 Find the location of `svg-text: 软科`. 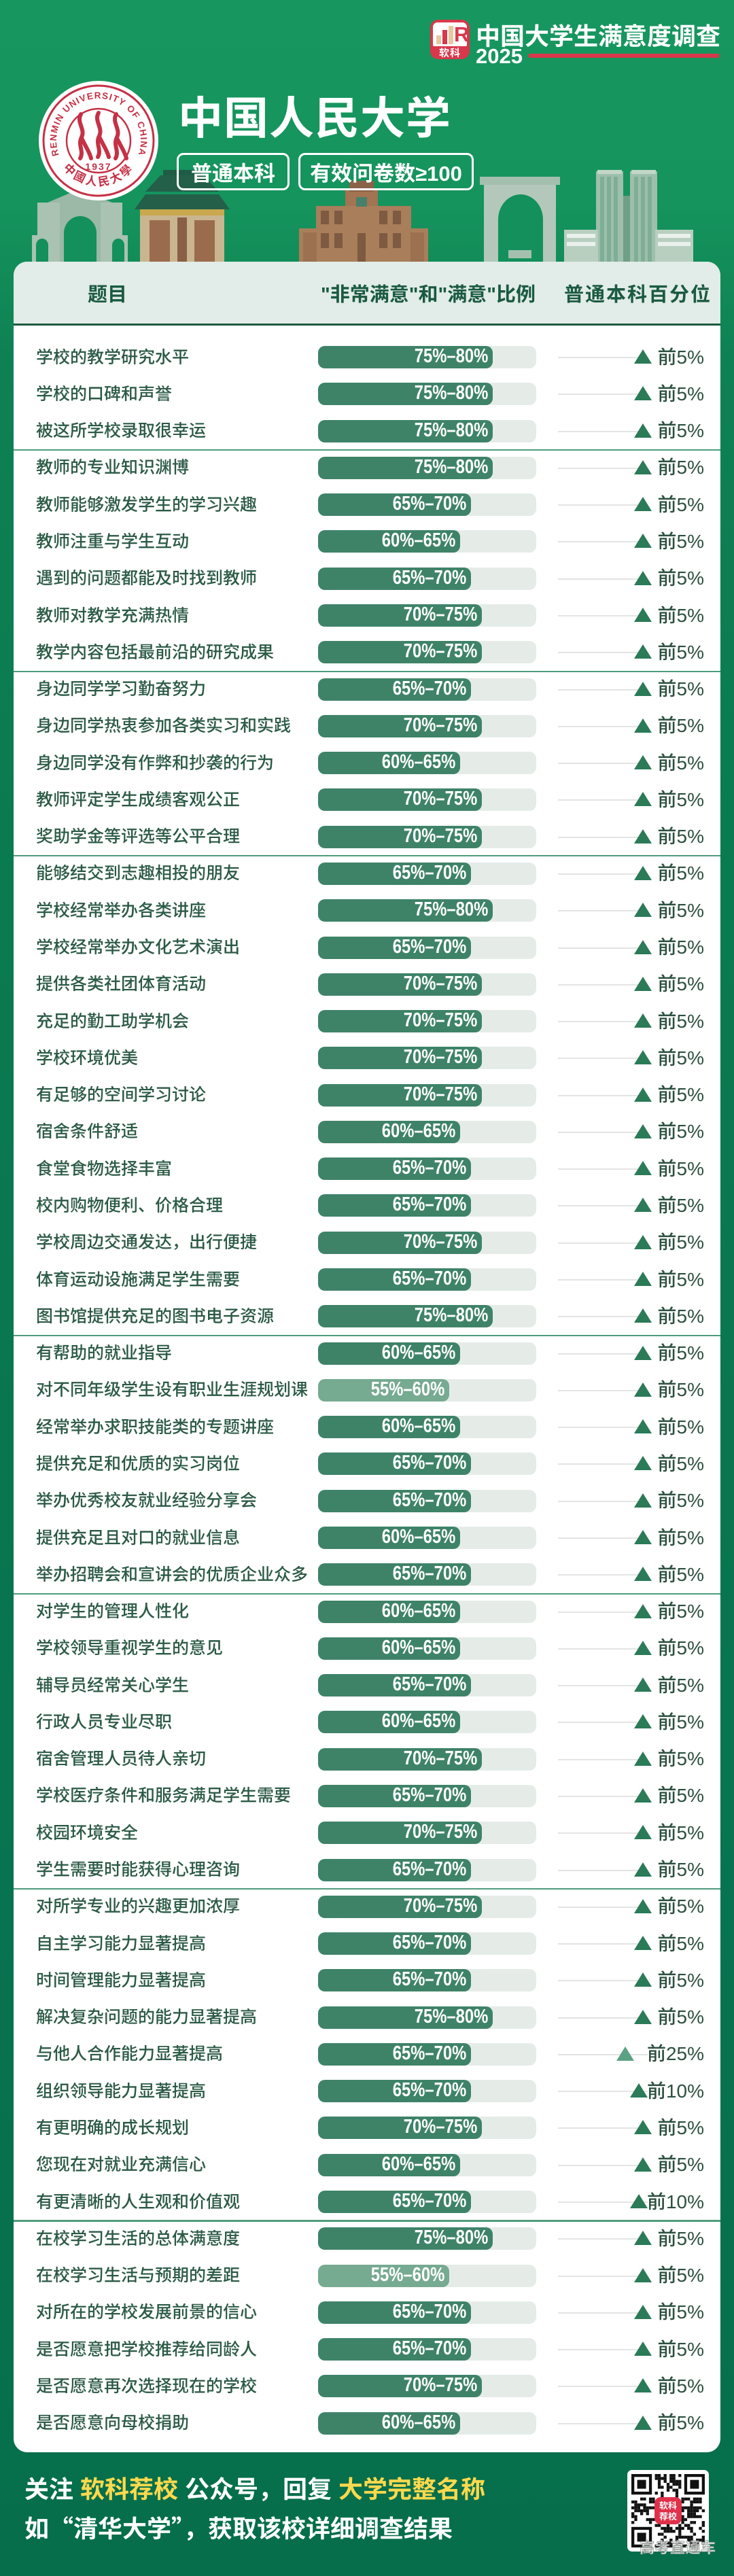

svg-text: 软科 is located at coordinates (668, 2505).